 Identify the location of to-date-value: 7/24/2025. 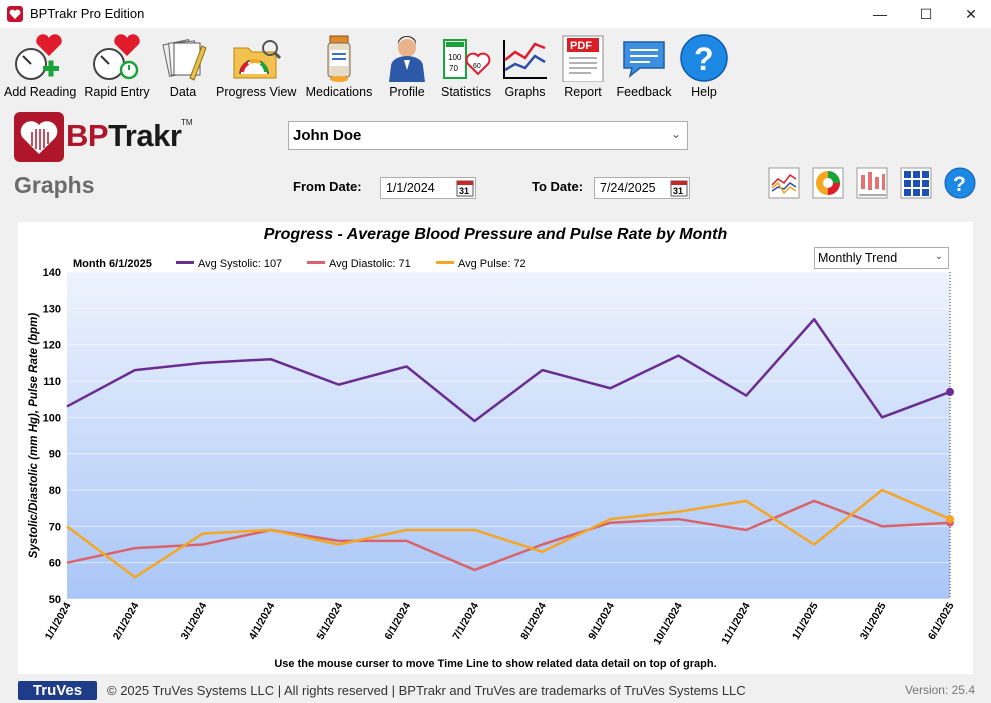
(628, 188).